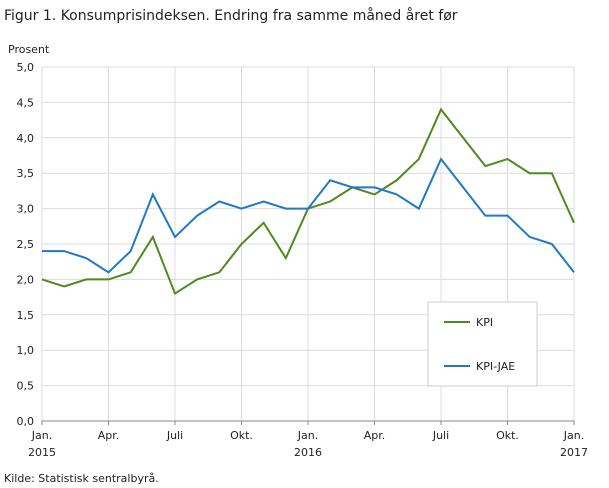  Describe the element at coordinates (26, 102) in the screenshot. I see `y-tick-label: 4,5` at that location.